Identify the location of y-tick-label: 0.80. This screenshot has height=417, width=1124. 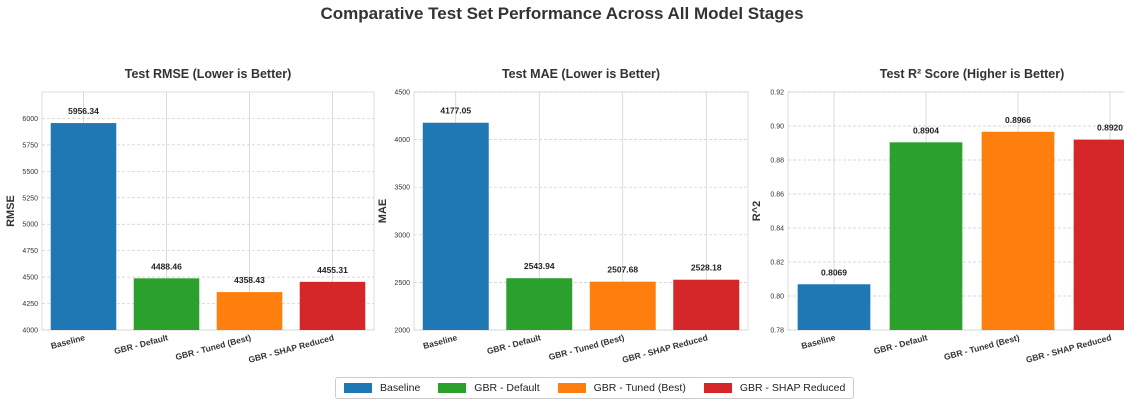
(777, 297).